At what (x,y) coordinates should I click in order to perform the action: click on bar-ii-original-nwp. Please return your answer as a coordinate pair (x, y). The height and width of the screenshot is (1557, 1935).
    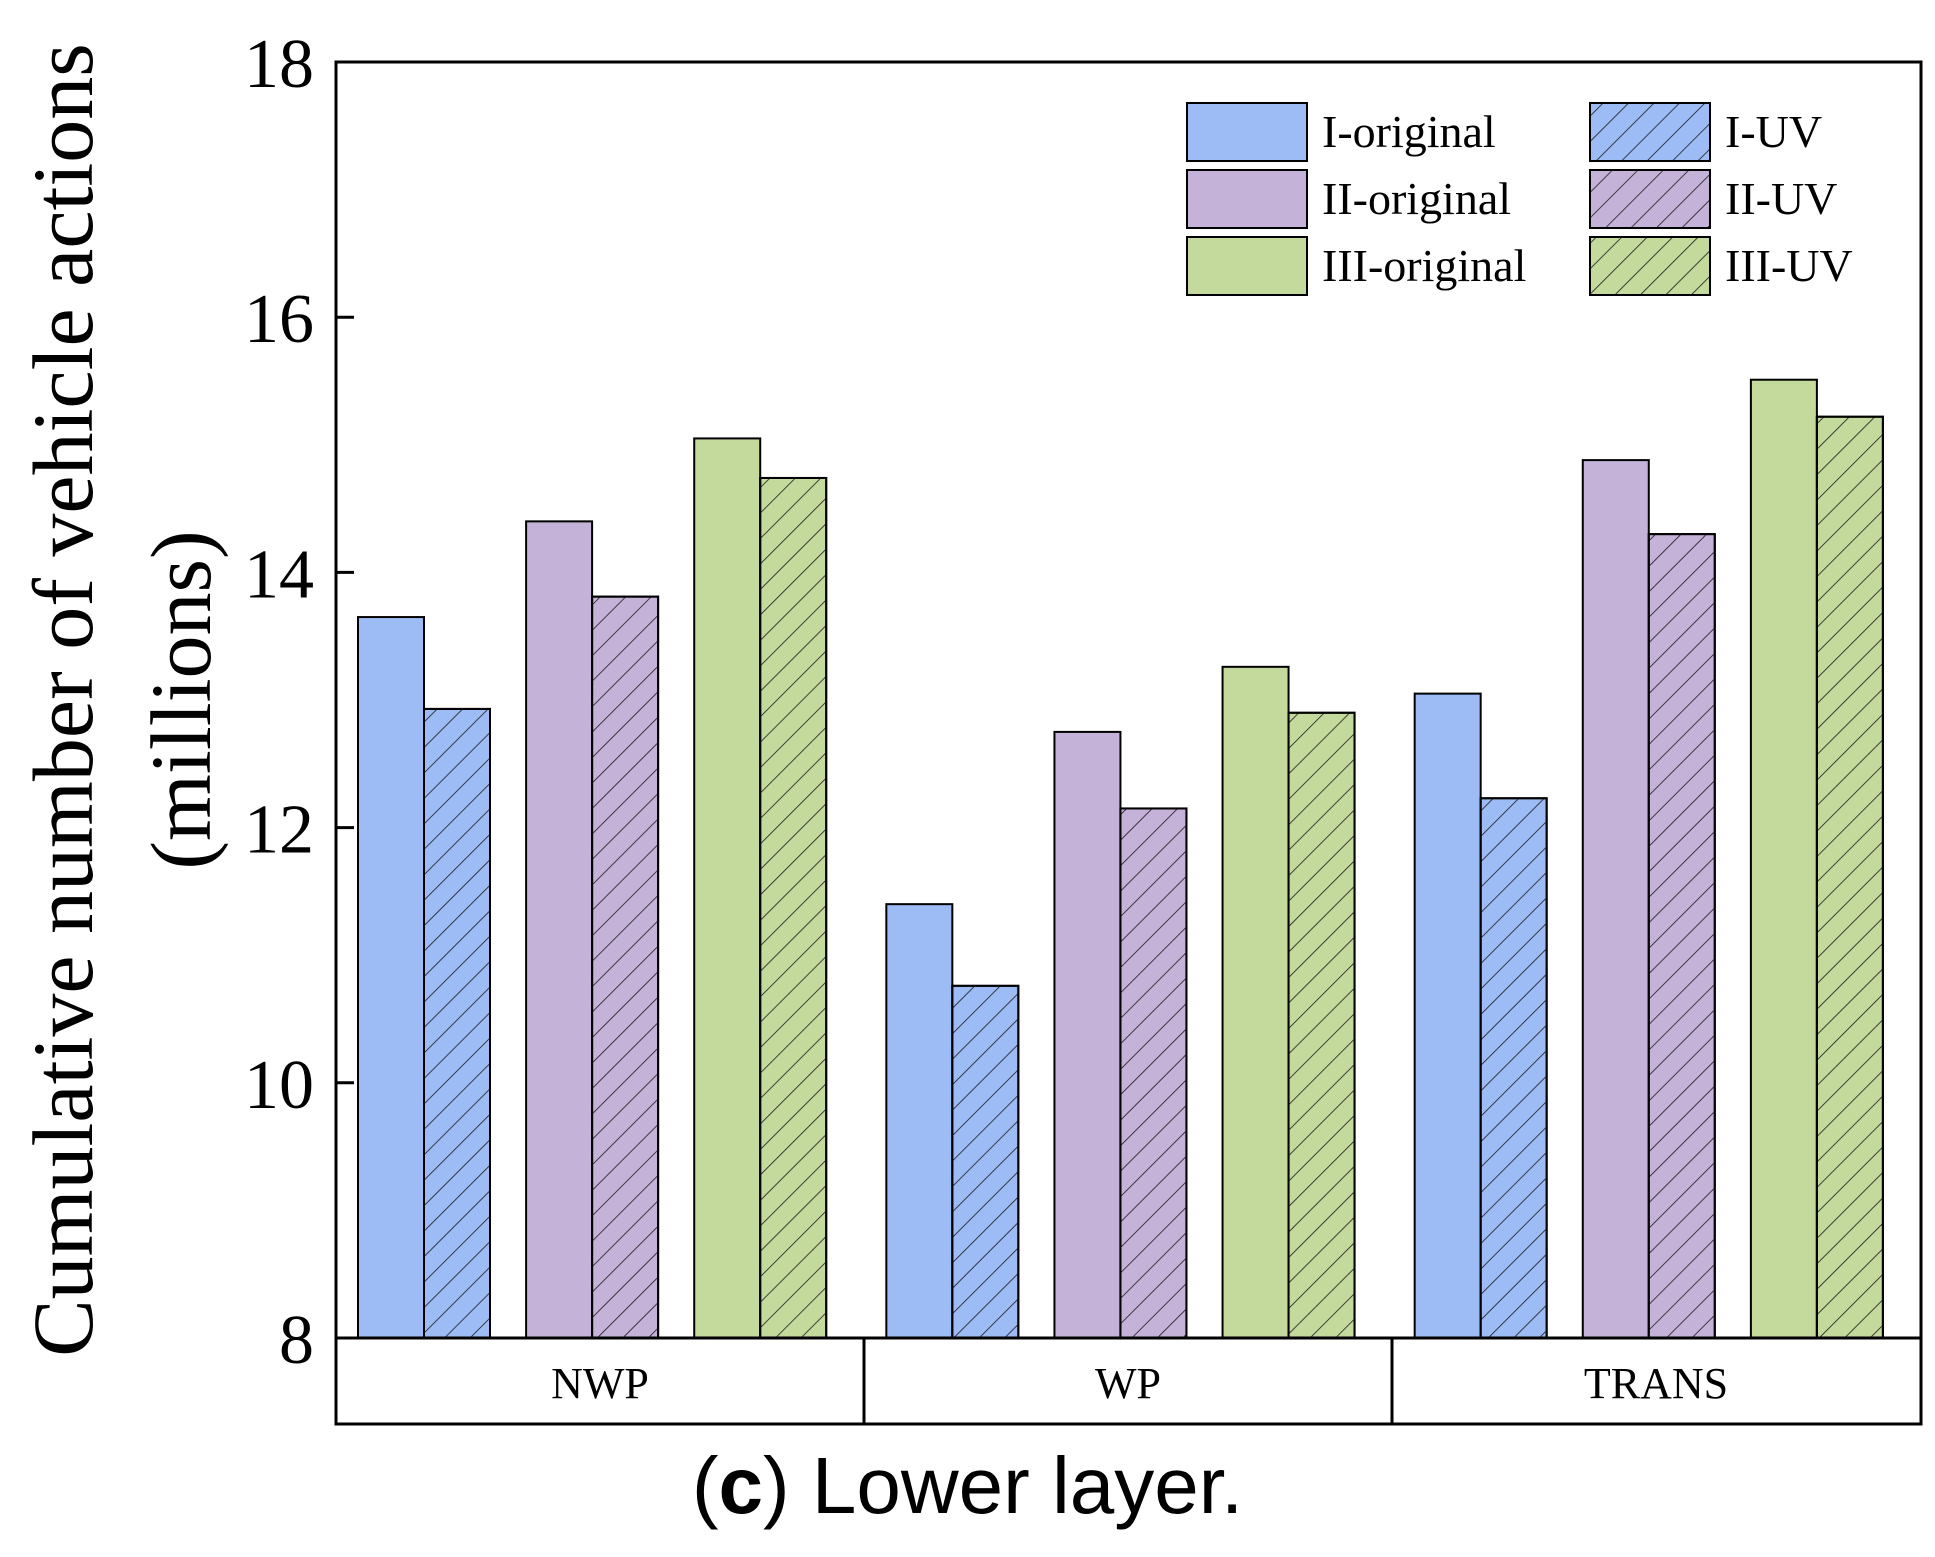
    Looking at the image, I should click on (559, 929).